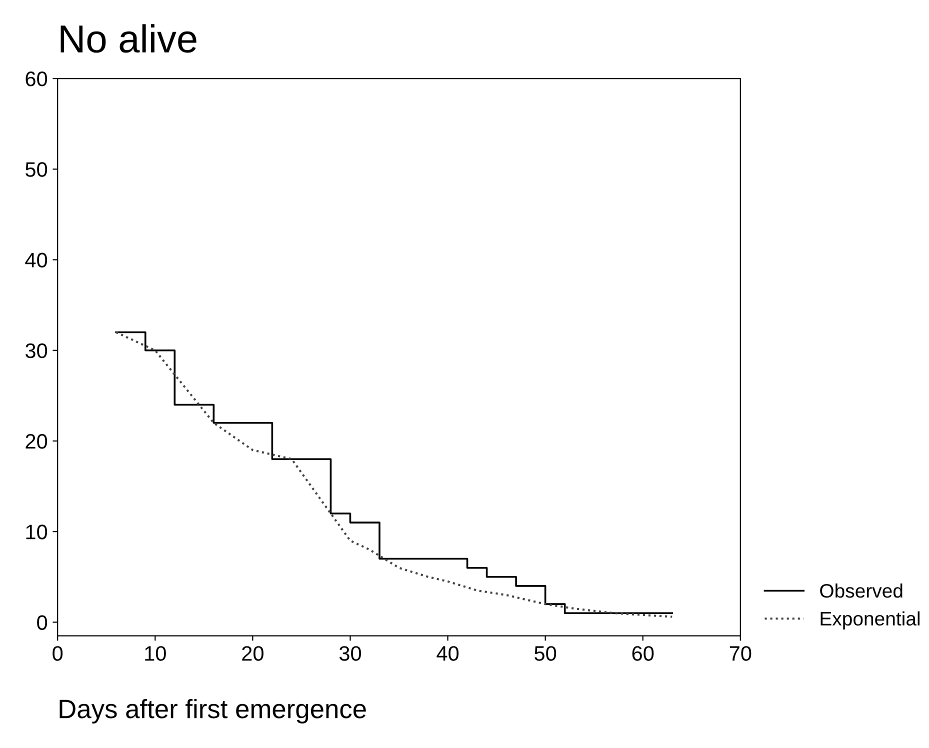 This screenshot has height=748, width=929. I want to click on x-tick-label: 10, so click(155, 653).